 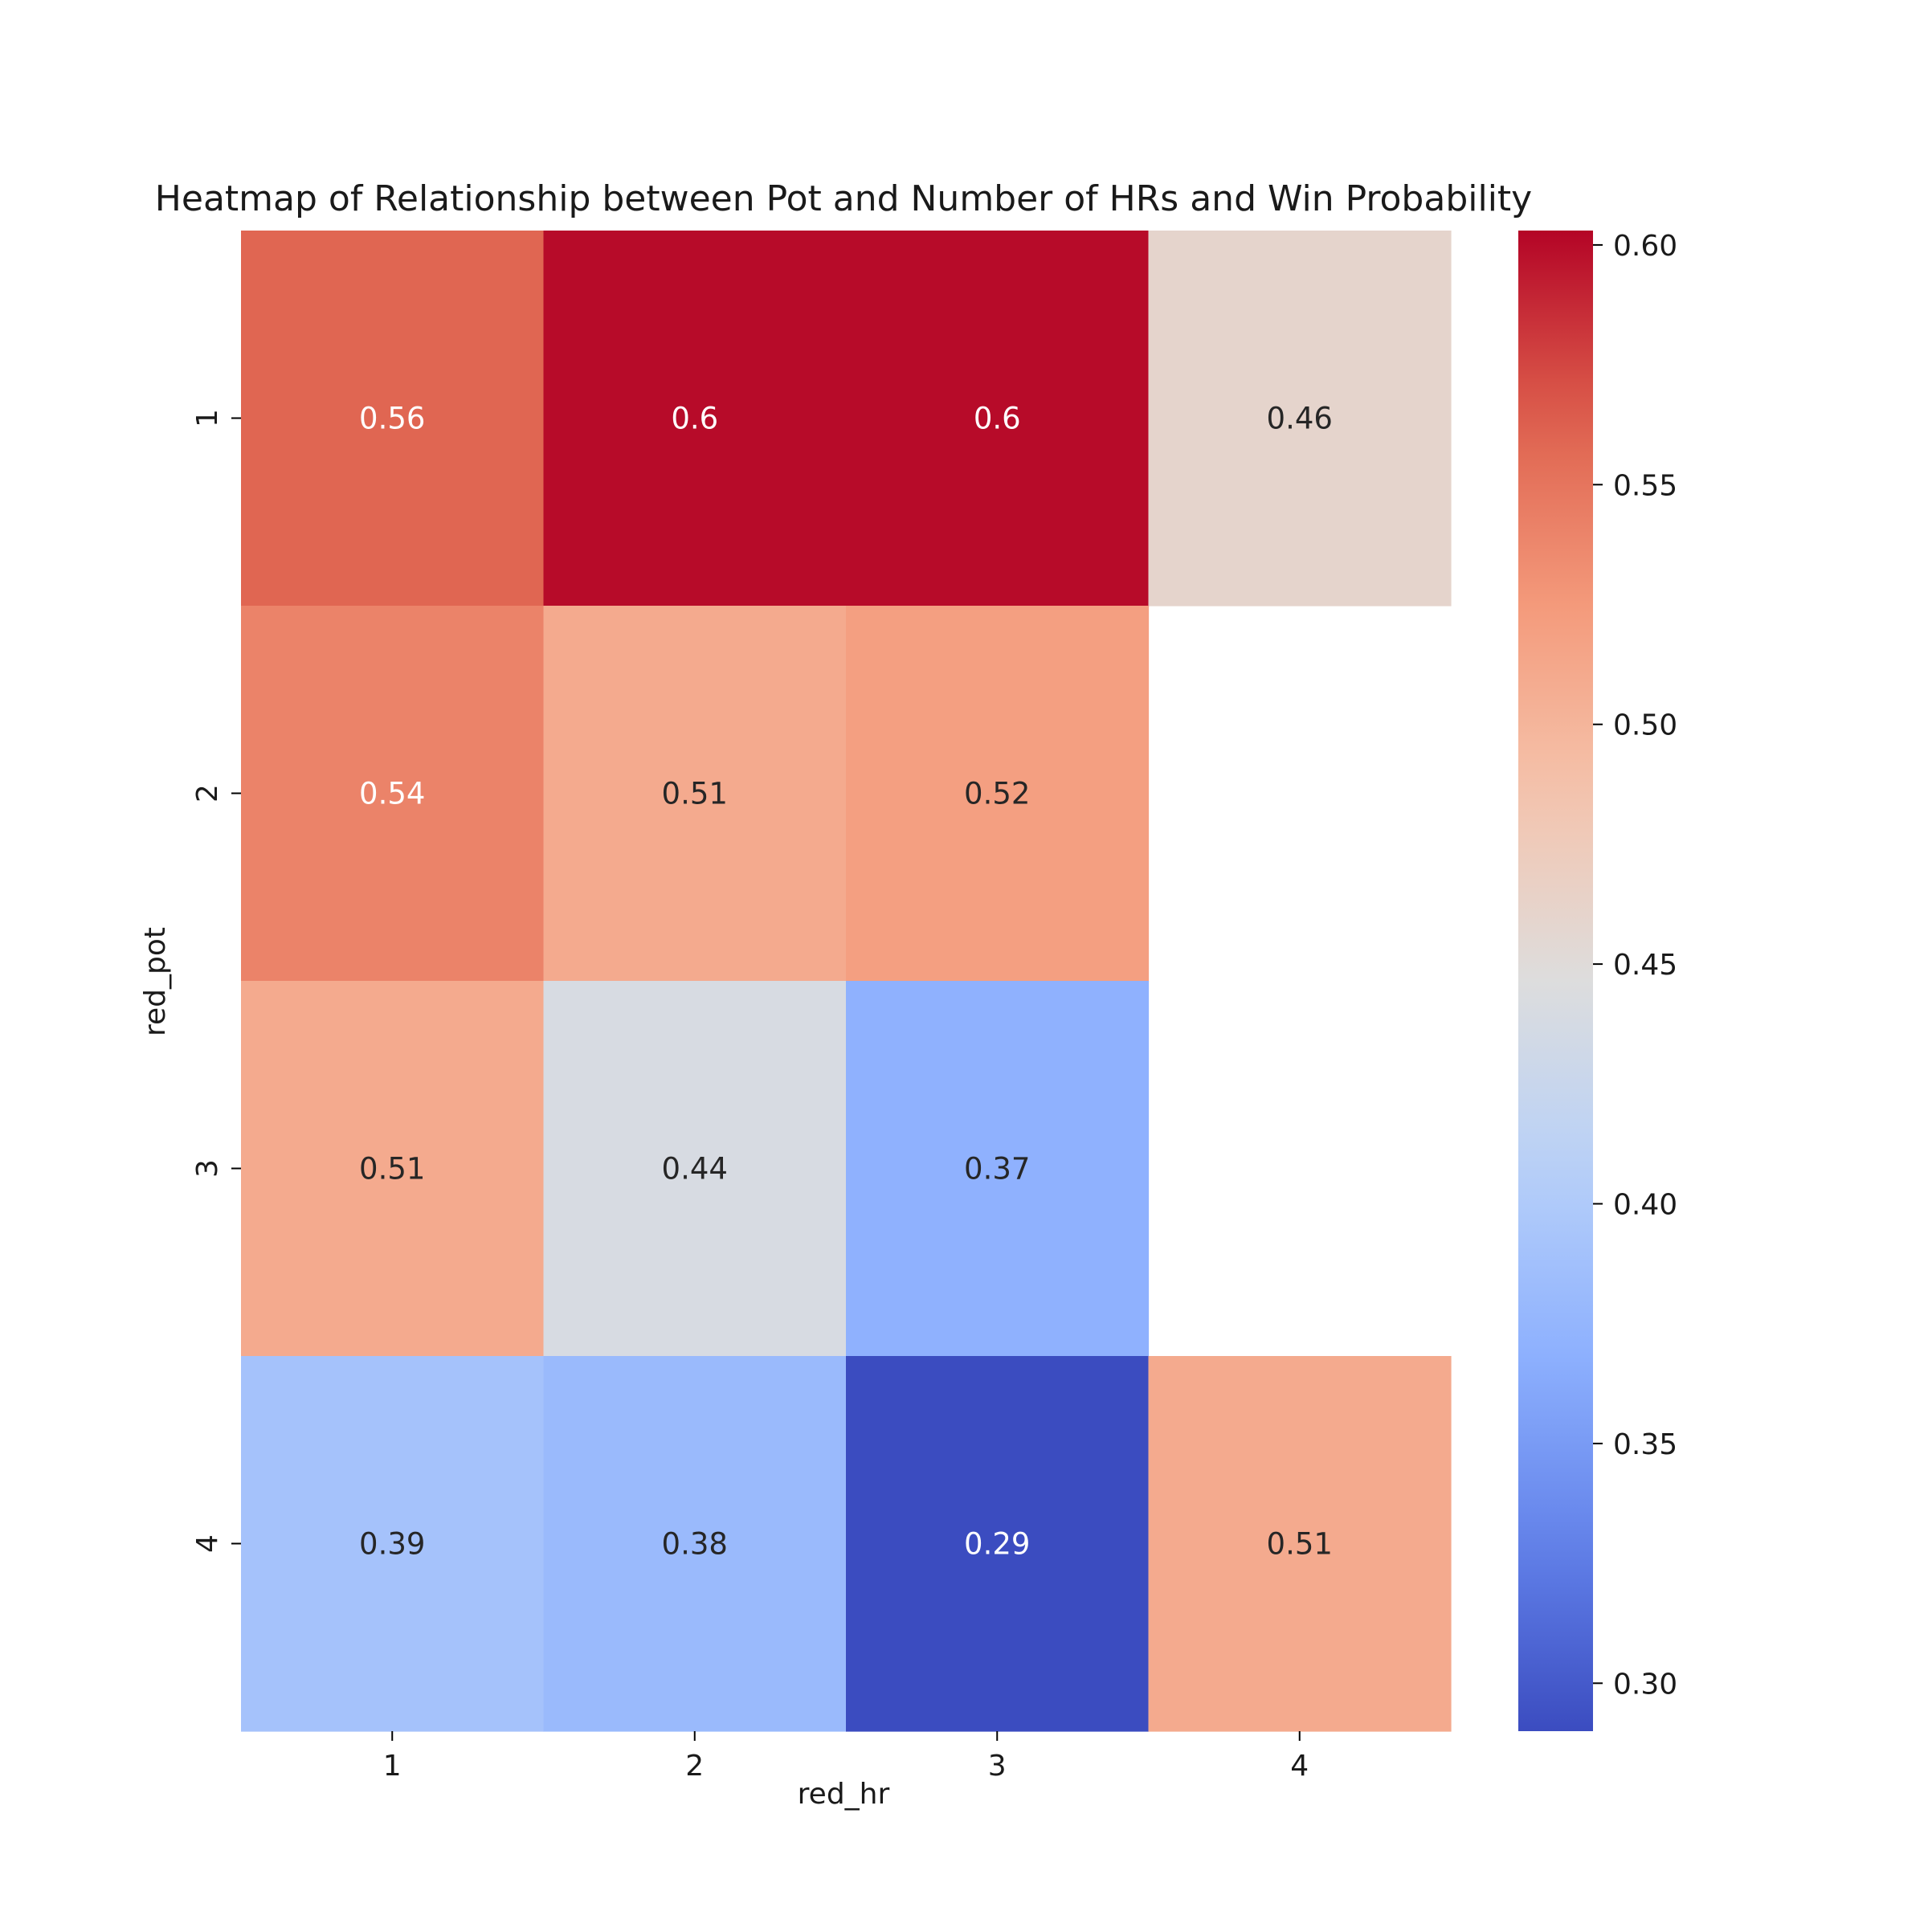 I want to click on cell-value-label: 0.37, so click(x=997, y=1169).